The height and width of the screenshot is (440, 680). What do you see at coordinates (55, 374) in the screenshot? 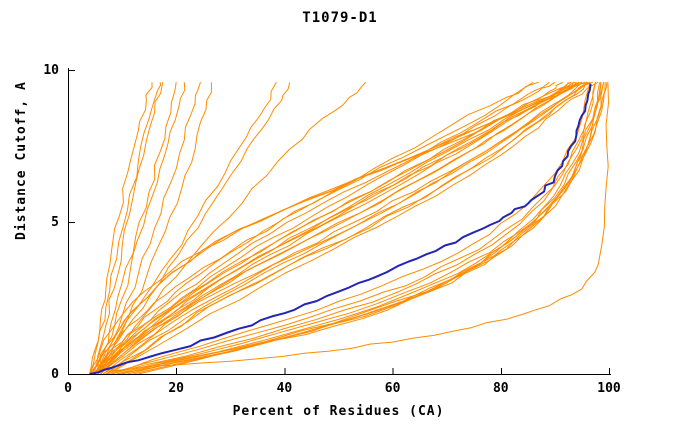
I see `y-tick-label: 0` at bounding box center [55, 374].